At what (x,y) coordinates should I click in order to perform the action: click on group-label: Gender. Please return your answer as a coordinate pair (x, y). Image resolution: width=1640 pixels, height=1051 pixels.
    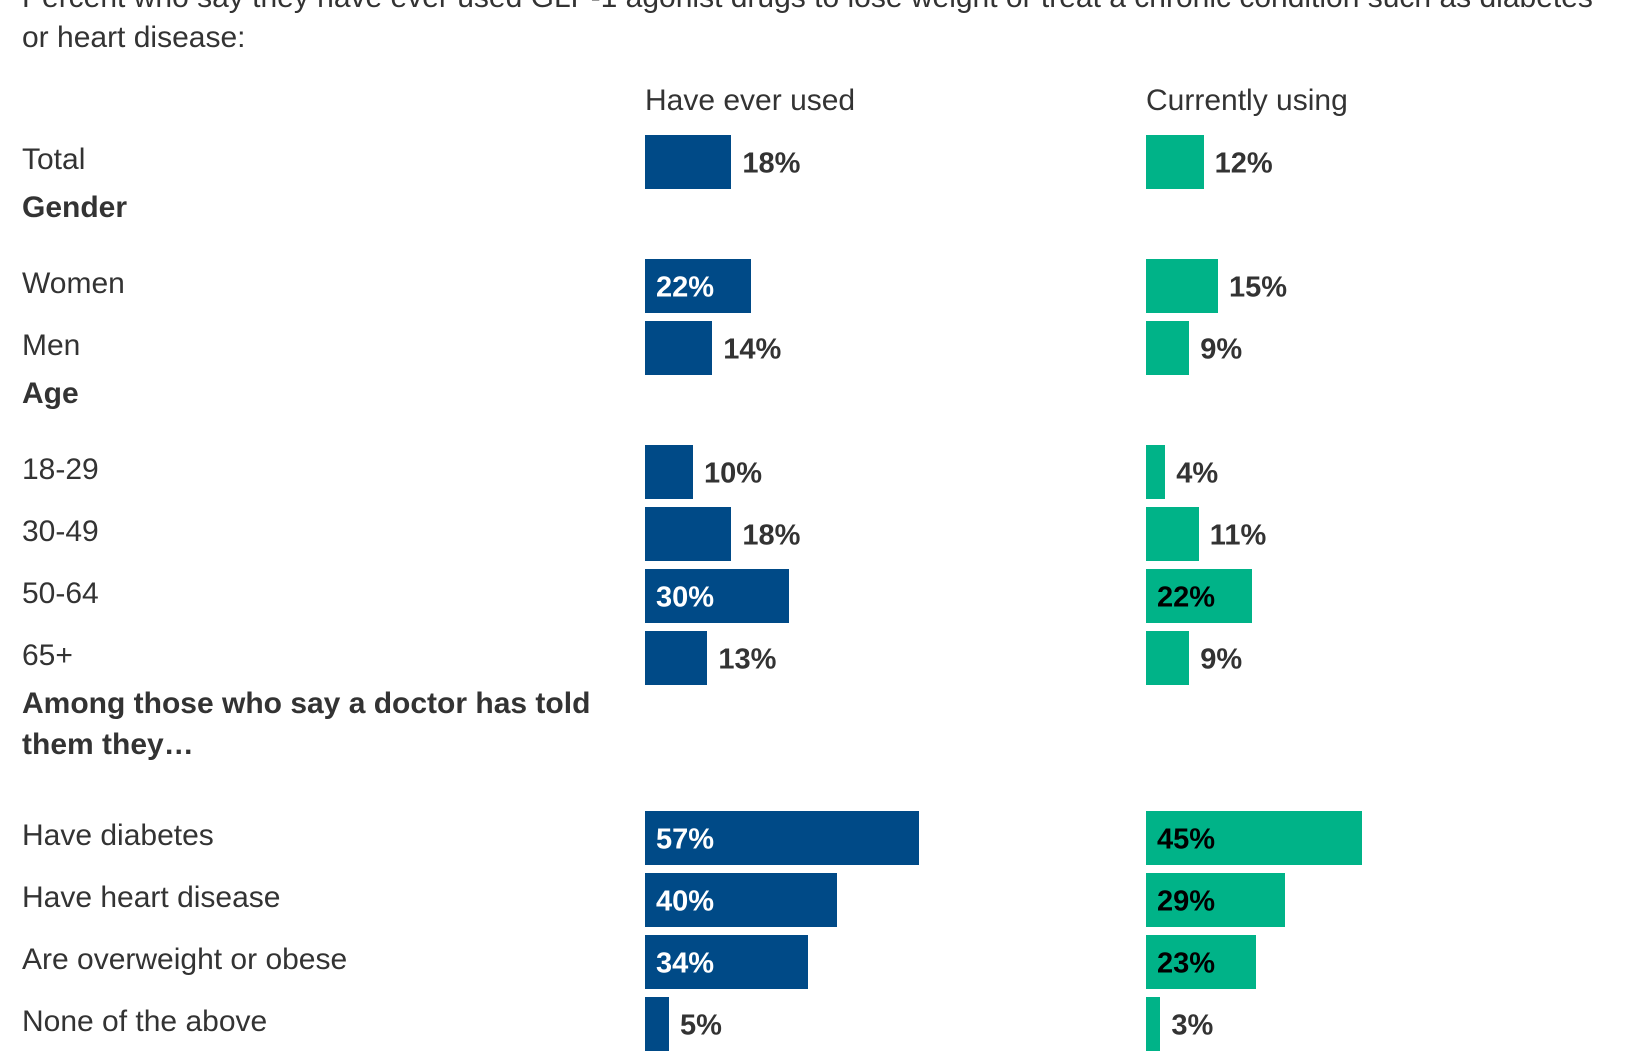
    Looking at the image, I should click on (75, 207).